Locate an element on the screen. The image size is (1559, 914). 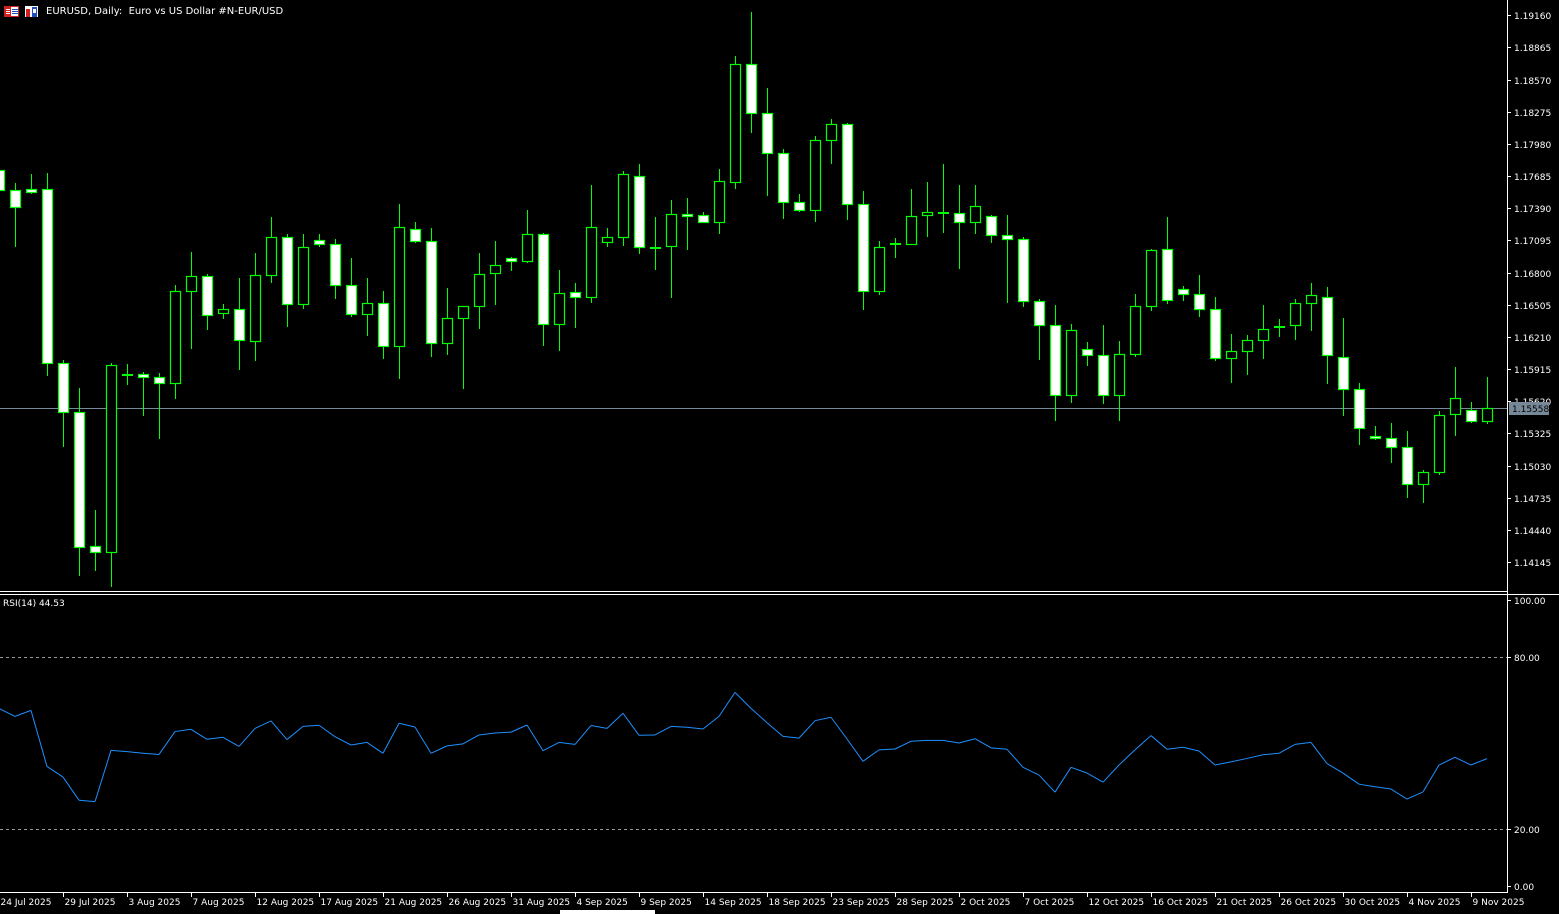
time-tick-label: 14 Sep 2025 is located at coordinates (733, 903).